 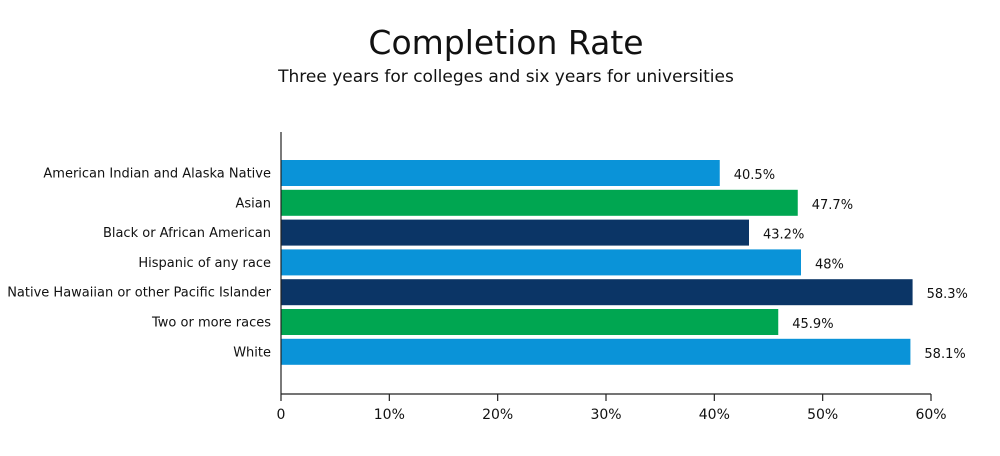 What do you see at coordinates (930, 415) in the screenshot?
I see `x-tick-label: 60%` at bounding box center [930, 415].